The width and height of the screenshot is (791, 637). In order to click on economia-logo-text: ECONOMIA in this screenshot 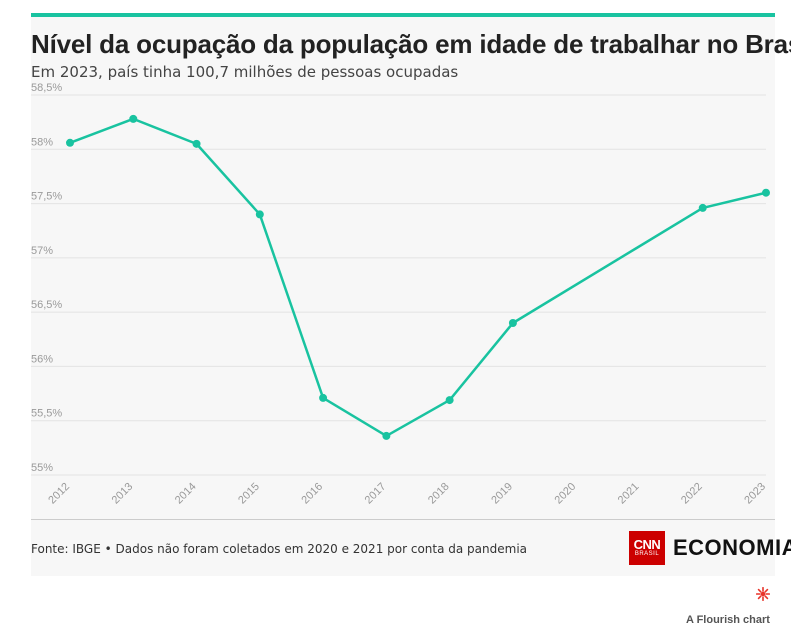, I will do `click(732, 547)`.